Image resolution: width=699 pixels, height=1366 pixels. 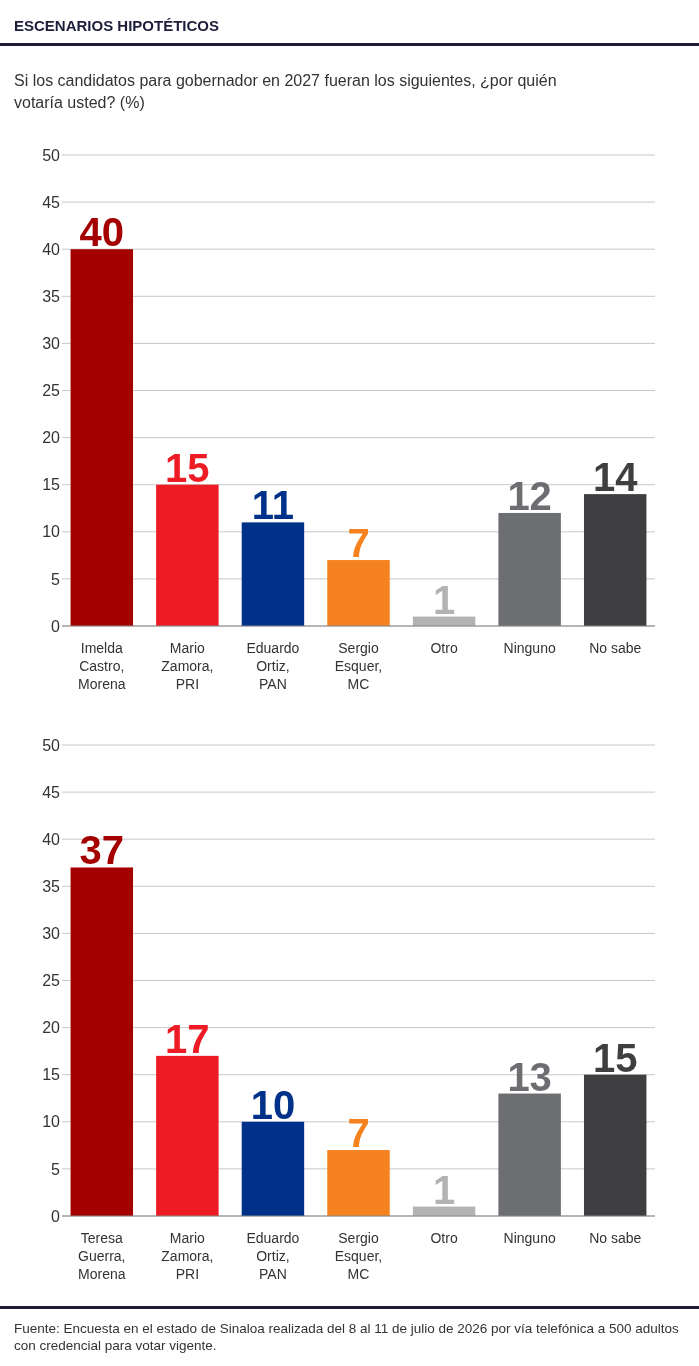 What do you see at coordinates (273, 505) in the screenshot?
I see `data-label: 11` at bounding box center [273, 505].